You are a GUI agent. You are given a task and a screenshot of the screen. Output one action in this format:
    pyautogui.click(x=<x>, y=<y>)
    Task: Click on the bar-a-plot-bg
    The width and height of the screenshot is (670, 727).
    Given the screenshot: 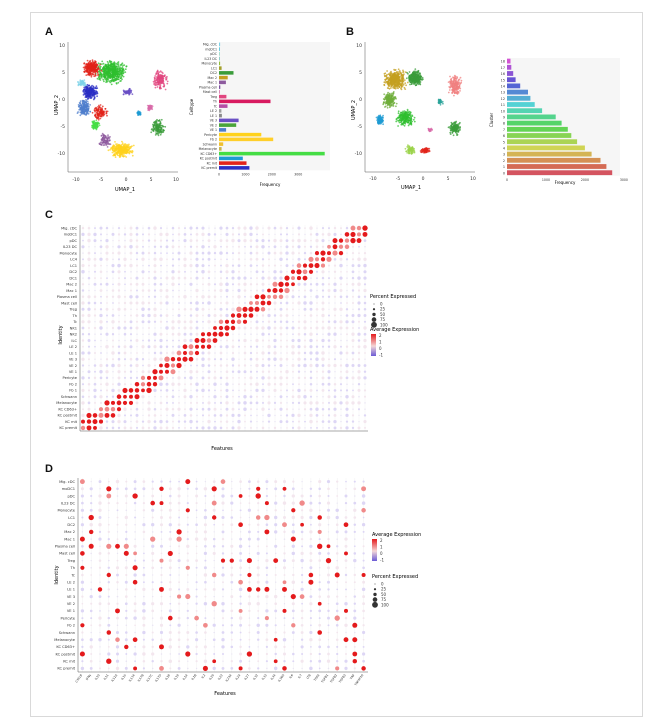 What is the action you would take?
    pyautogui.click(x=274, y=106)
    